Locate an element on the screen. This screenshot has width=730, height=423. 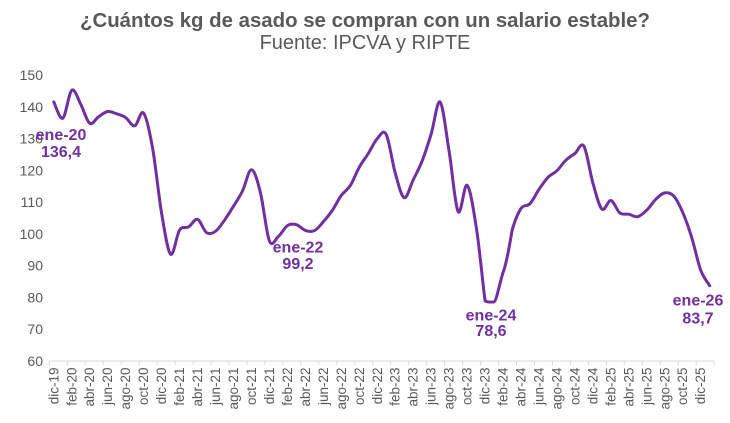
svg-text: jun-22 is located at coordinates (323, 387).